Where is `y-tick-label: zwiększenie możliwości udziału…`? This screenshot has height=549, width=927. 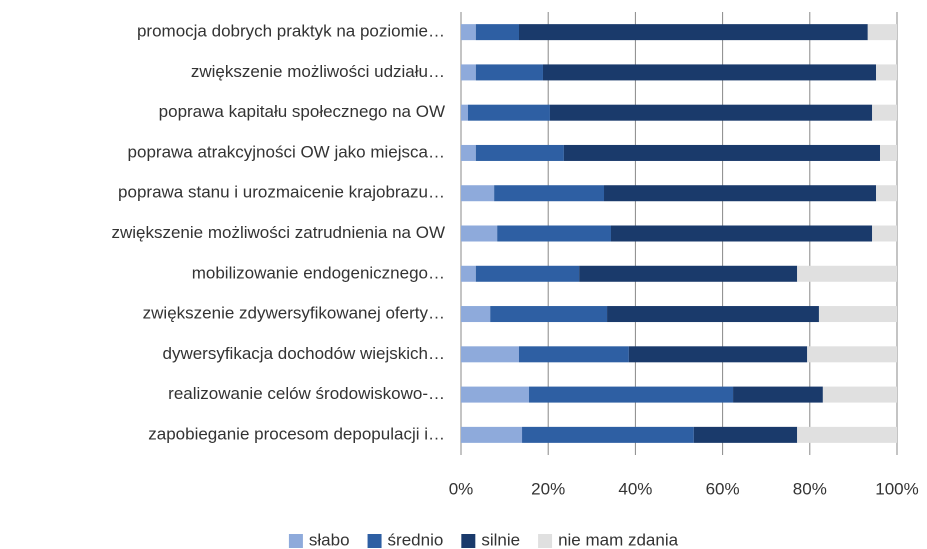
y-tick-label: zwiększenie możliwości udziału… is located at coordinates (318, 71).